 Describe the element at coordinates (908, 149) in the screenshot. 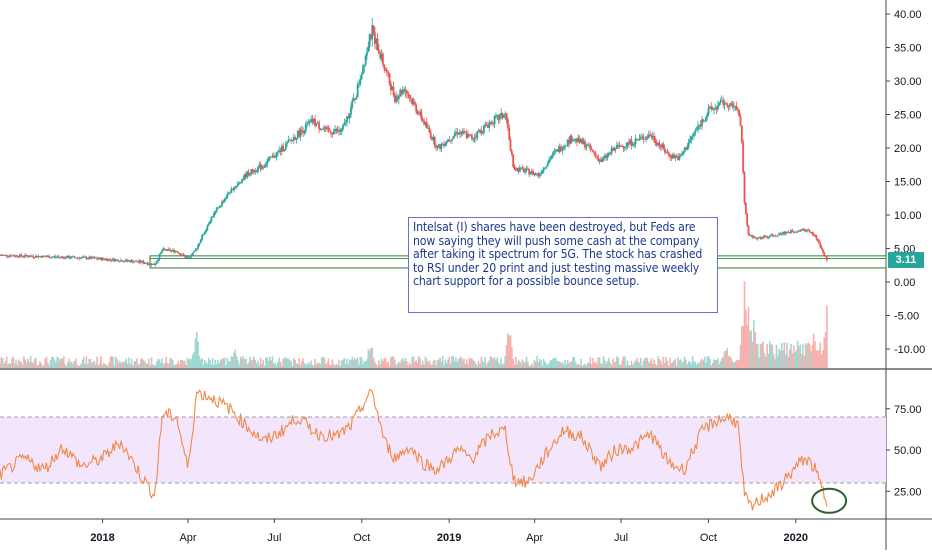

I see `price-tick-label: 20.00` at that location.